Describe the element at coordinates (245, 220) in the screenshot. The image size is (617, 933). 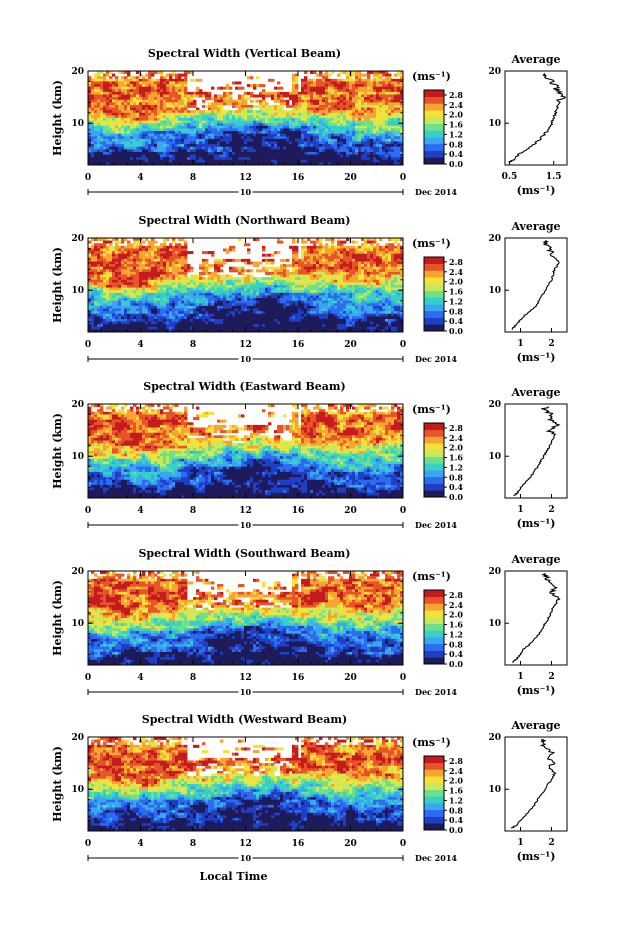
I see `panel-title: Spectral Width (Northward Beam)` at that location.